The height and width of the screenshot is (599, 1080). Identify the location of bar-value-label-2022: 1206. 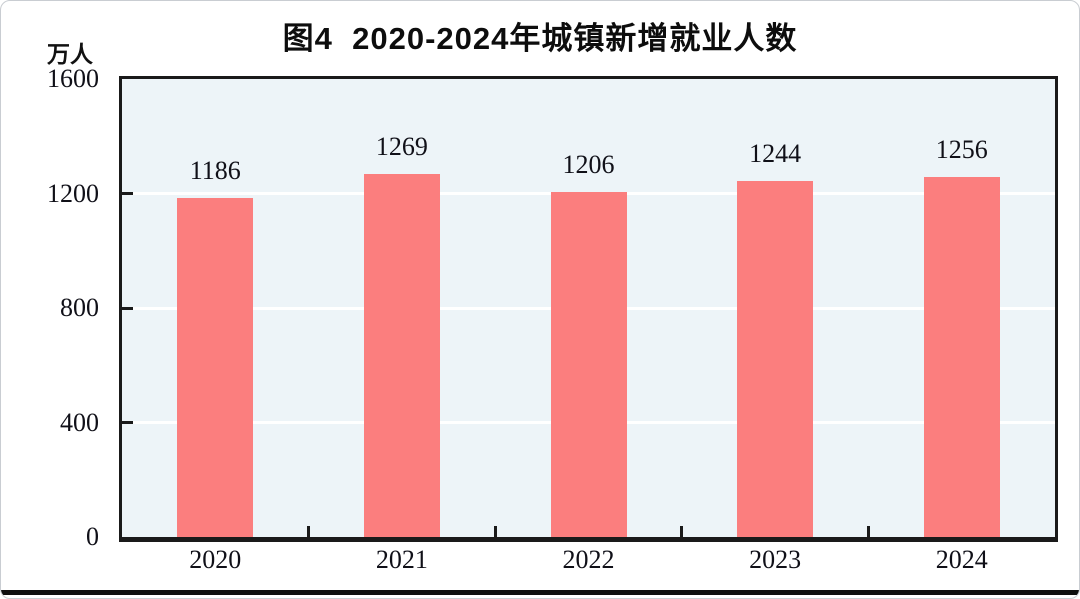
(588, 164).